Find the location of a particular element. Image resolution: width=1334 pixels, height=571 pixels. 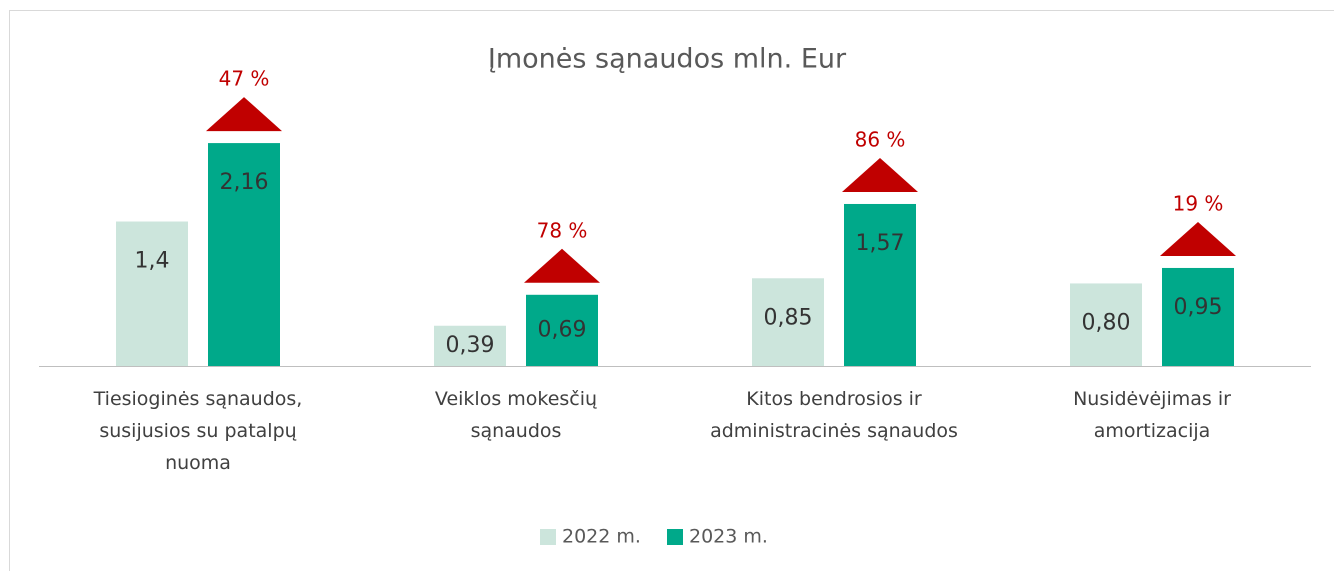

x-tick-label: Veiklos mokesčių sąnaudos is located at coordinates (516, 415).